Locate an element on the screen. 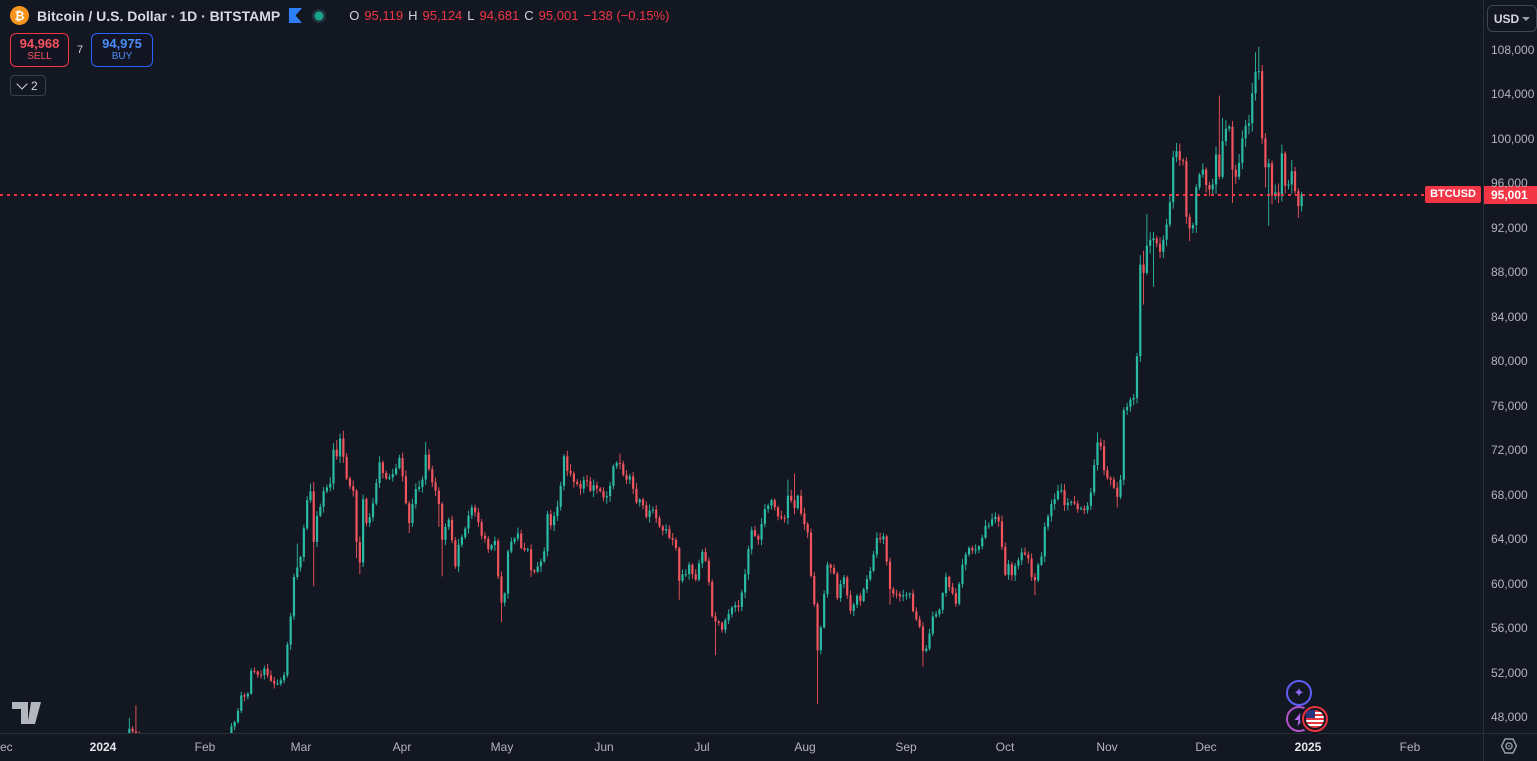 The image size is (1537, 761). time-tick-label: Jun is located at coordinates (604, 747).